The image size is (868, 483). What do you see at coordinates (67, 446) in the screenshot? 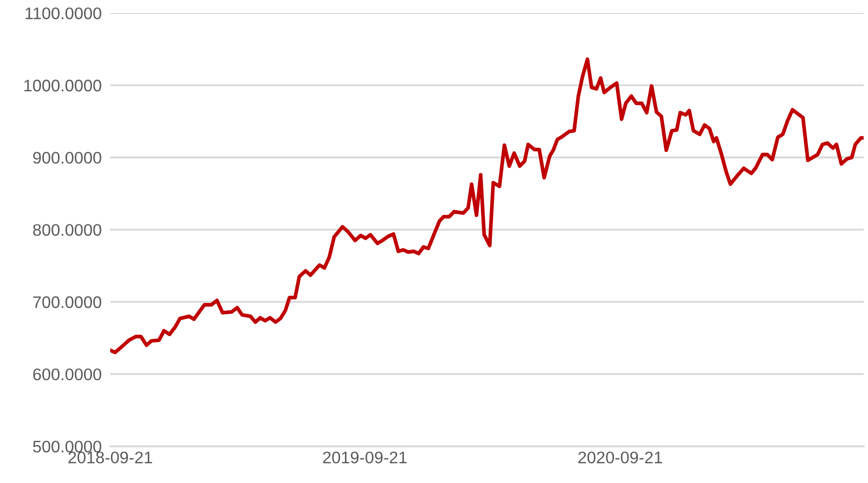
I see `y-tick-label: 500.0000` at bounding box center [67, 446].